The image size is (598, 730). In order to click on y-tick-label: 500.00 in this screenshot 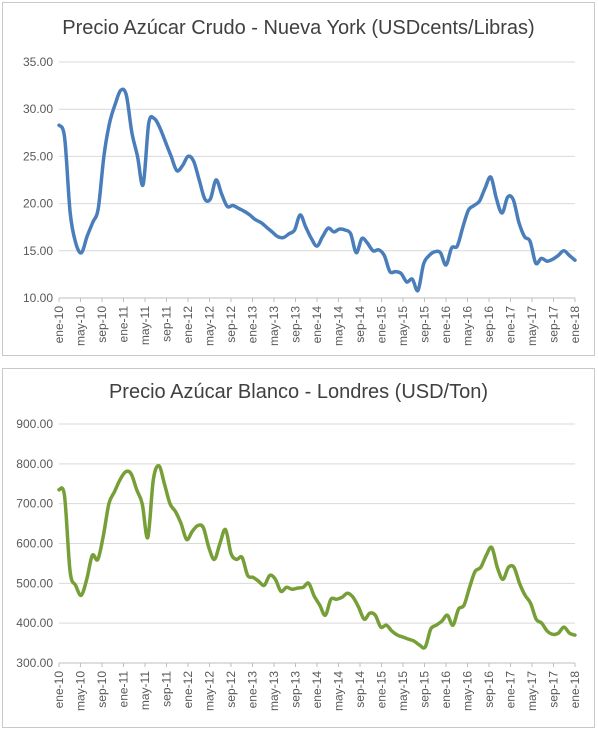, I will do `click(34, 583)`.